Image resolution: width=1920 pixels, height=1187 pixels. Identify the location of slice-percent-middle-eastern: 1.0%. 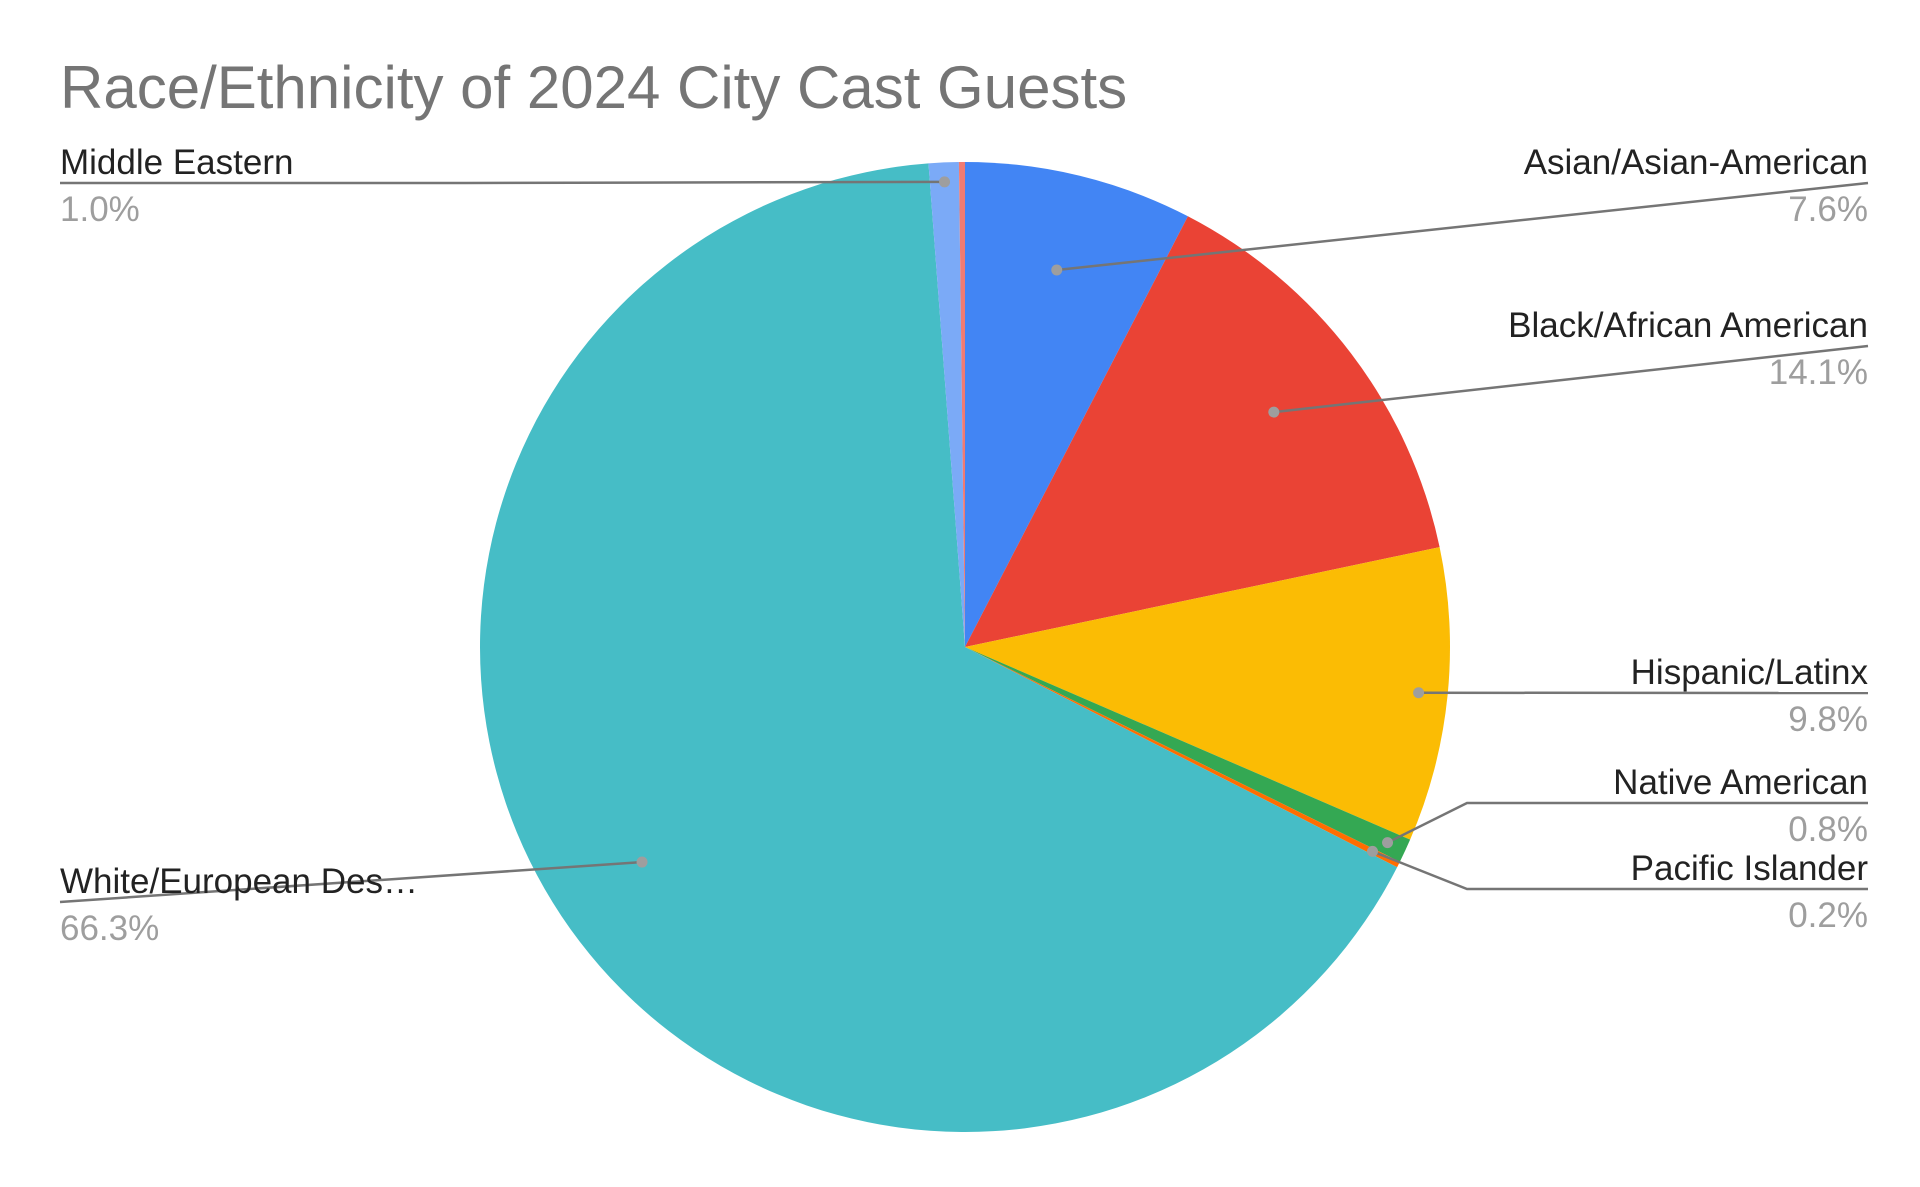
(100, 209).